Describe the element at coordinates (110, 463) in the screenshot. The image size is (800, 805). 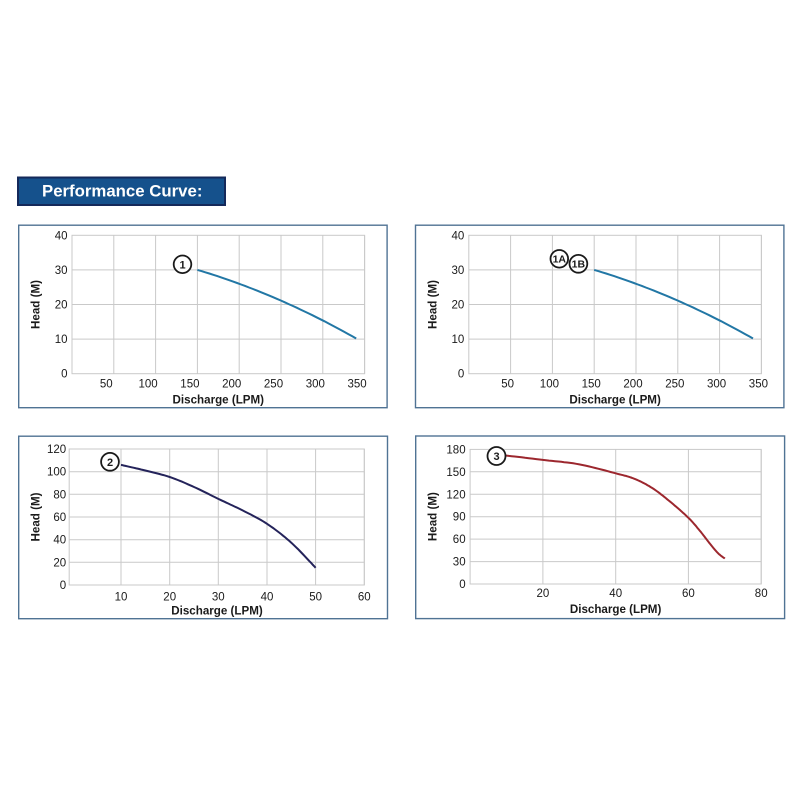
I see `svg-text: 2` at that location.